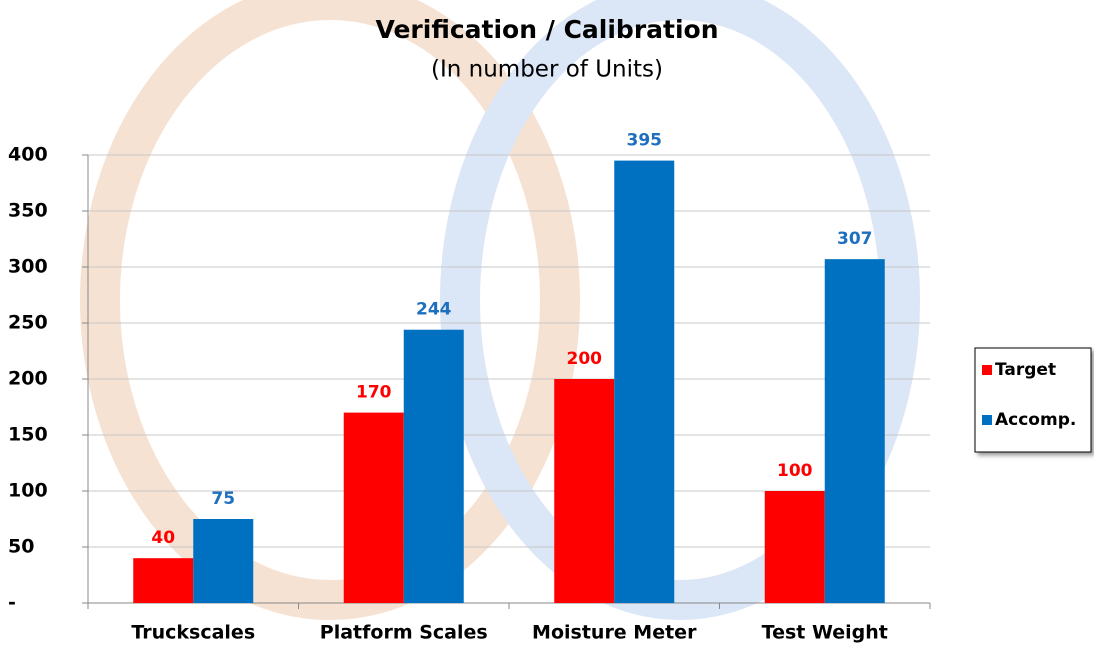 This screenshot has height=657, width=1094. Describe the element at coordinates (795, 471) in the screenshot. I see `data-label: 100` at that location.